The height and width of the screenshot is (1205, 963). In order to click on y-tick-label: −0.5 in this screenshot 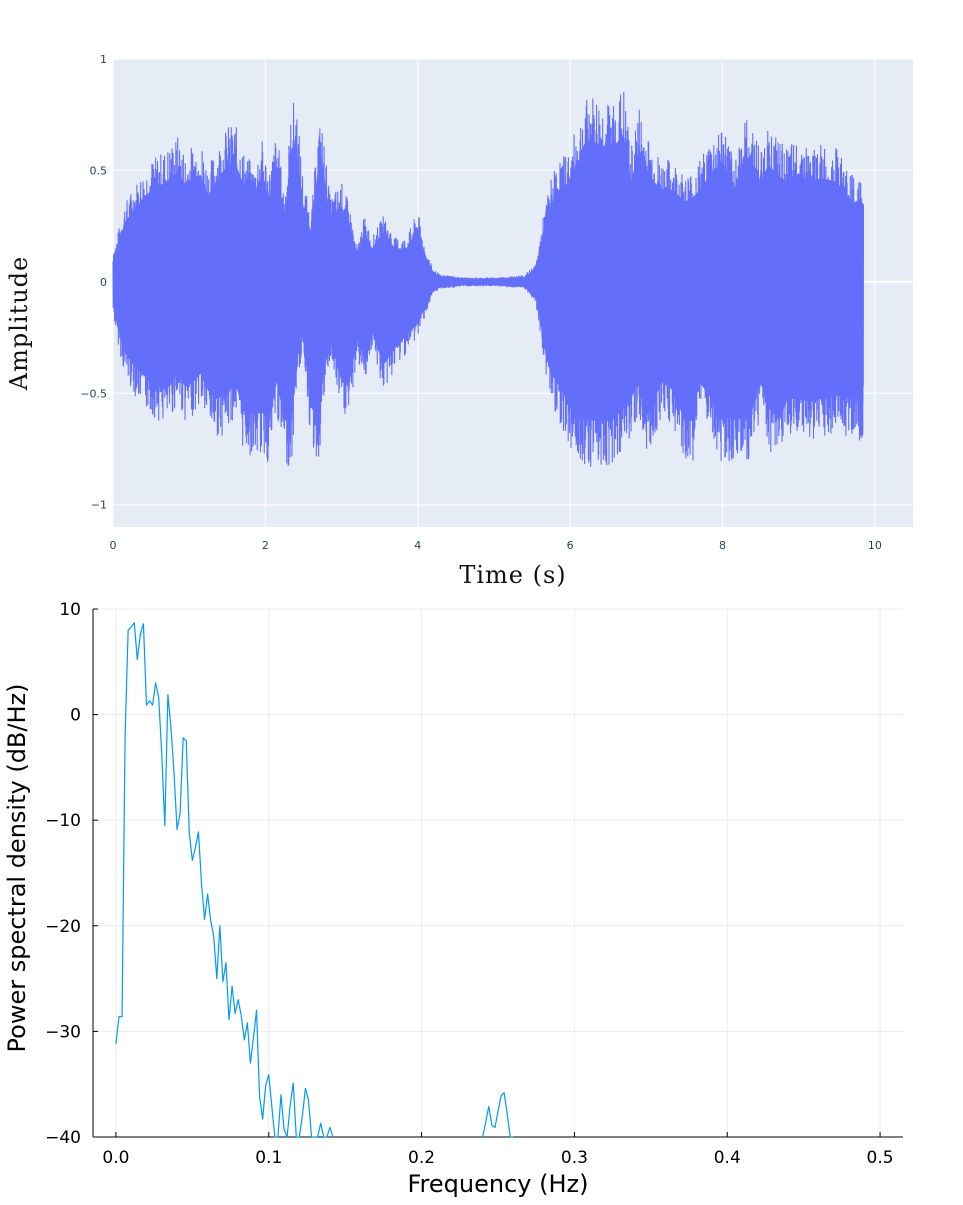, I will do `click(93, 393)`.